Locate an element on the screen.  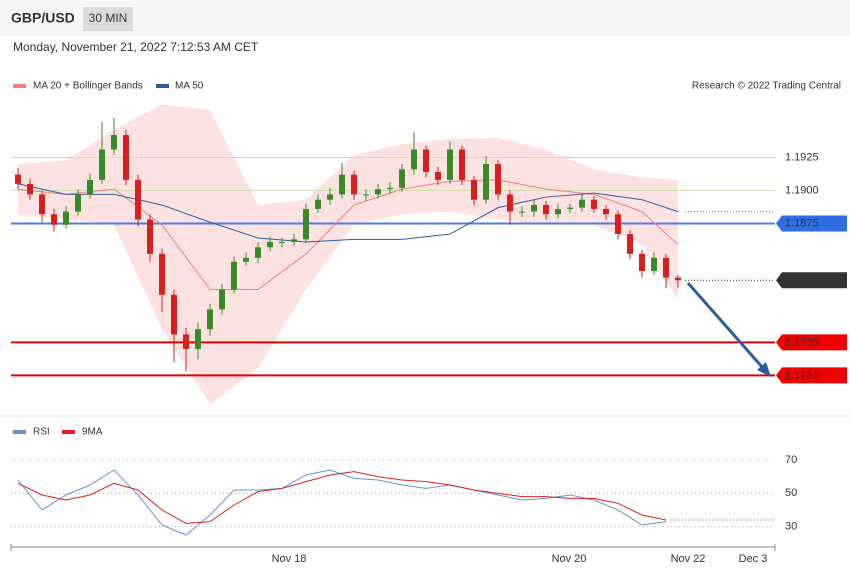
x-tick-label: Nov 22 is located at coordinates (688, 559).